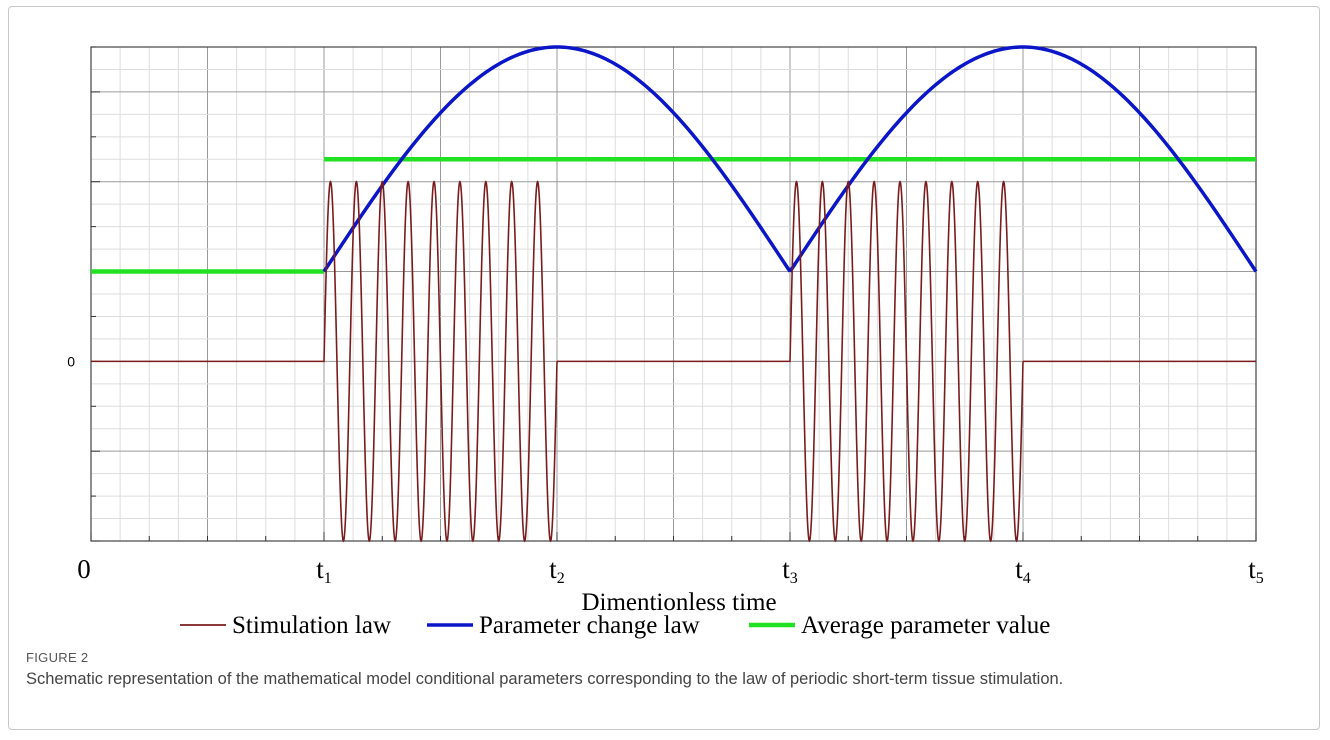 This screenshot has width=1330, height=740. What do you see at coordinates (84, 569) in the screenshot?
I see `x-tick-label: 0` at bounding box center [84, 569].